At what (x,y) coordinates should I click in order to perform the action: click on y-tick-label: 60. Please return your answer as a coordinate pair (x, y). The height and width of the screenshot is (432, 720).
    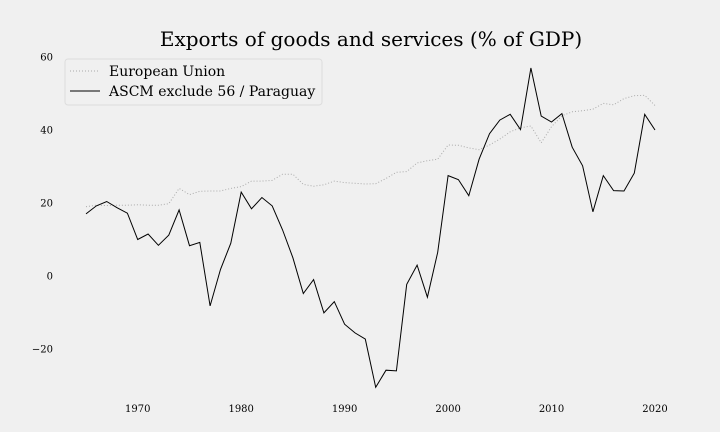
    Looking at the image, I should click on (46, 58).